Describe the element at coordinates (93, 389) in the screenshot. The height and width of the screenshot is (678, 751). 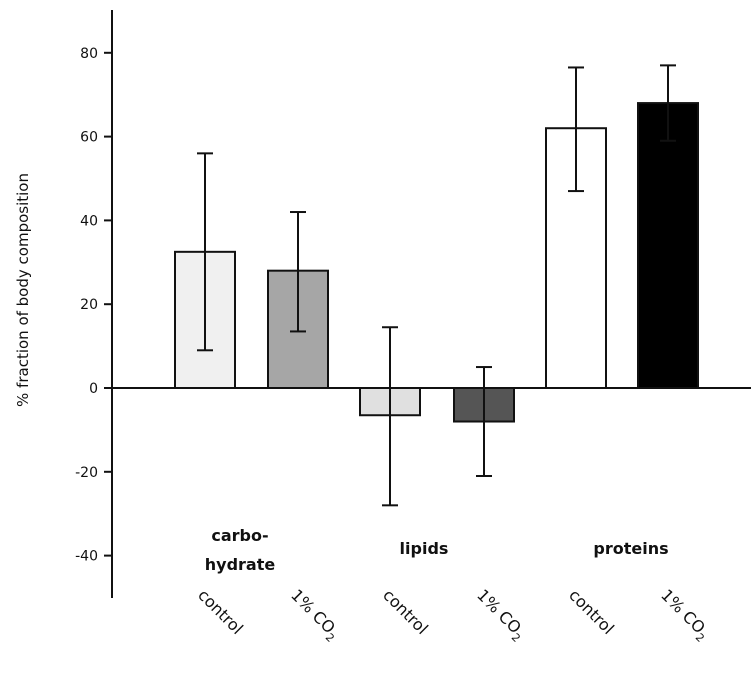
I see `y-tick-label: 0` at that location.